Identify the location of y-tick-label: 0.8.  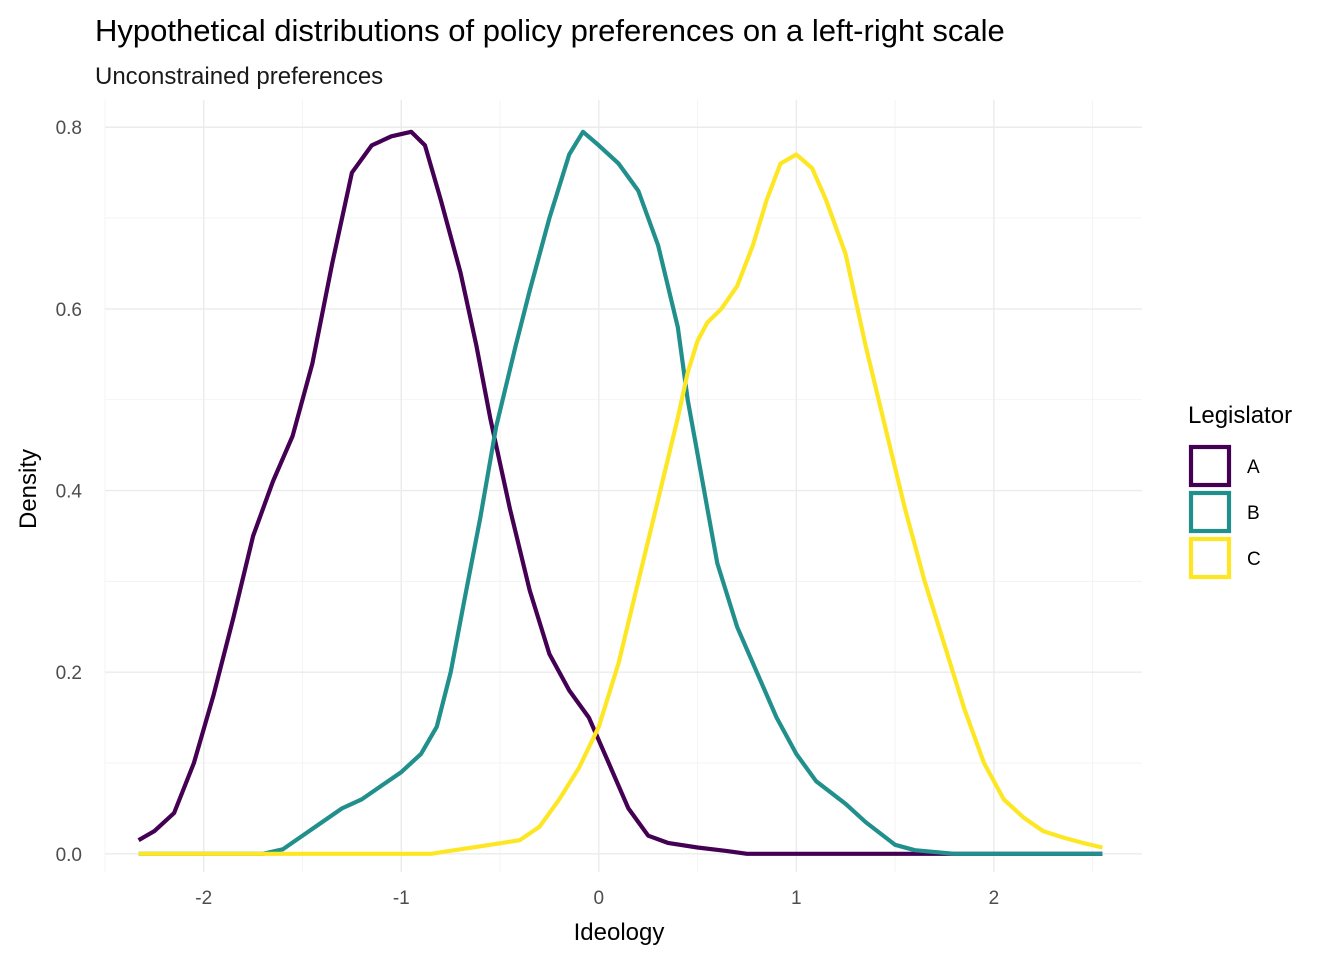
(69, 128).